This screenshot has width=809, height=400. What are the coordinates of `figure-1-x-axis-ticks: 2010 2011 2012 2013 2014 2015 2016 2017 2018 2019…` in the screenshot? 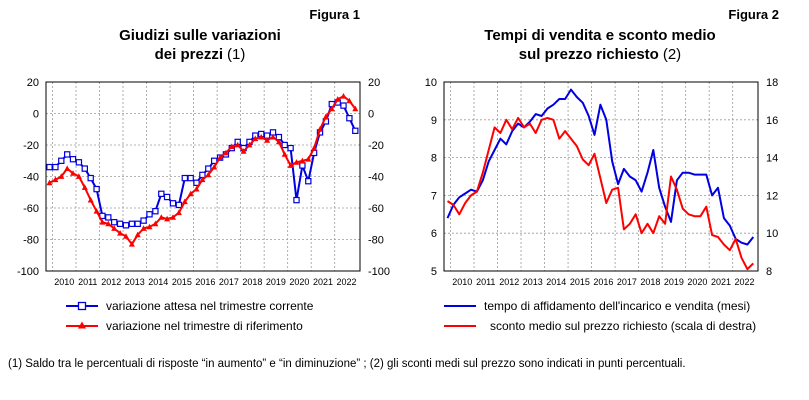 It's located at (205, 282).